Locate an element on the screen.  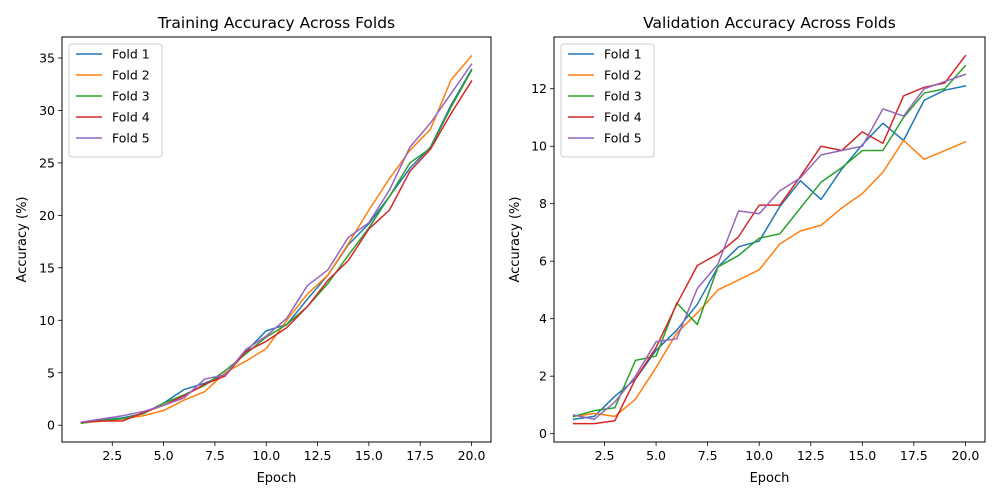
training-legend-box is located at coordinates (115, 100).